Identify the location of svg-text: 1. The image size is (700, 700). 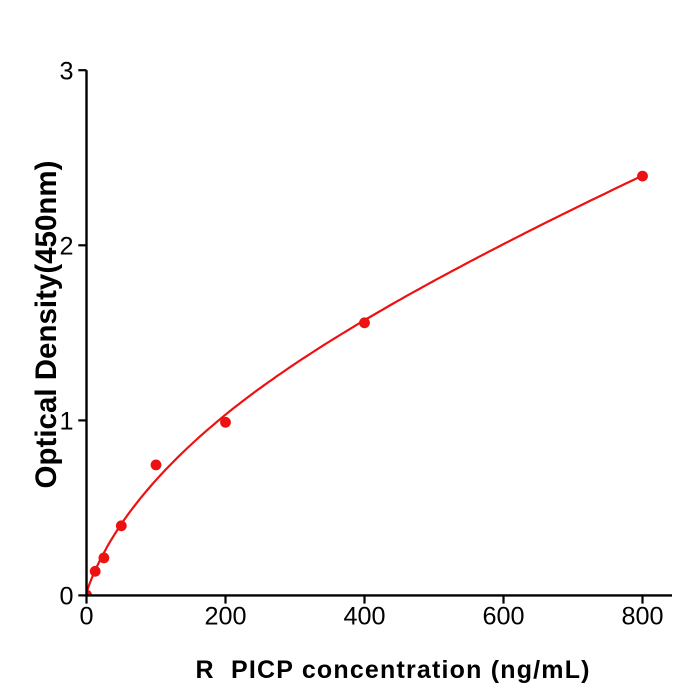
(66, 422).